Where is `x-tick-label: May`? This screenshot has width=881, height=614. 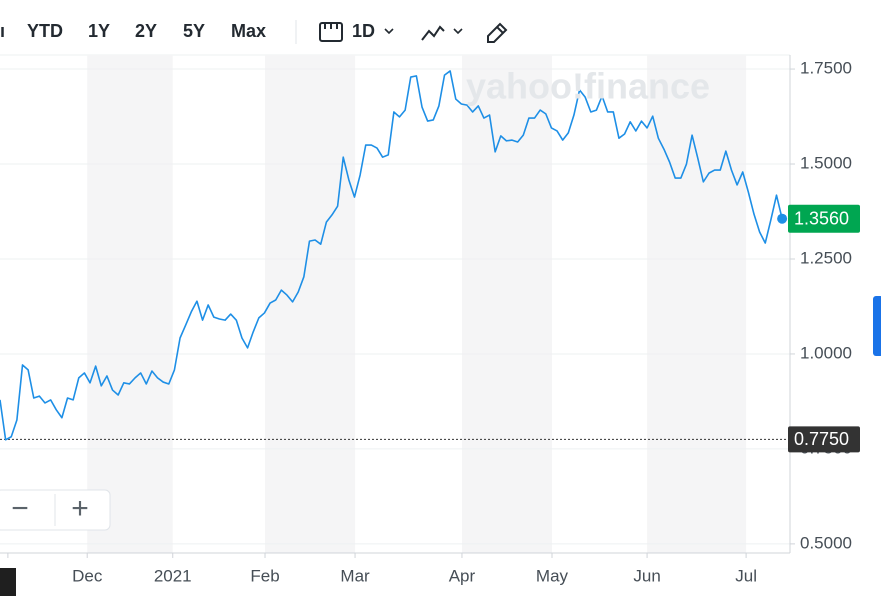
x-tick-label: May is located at coordinates (552, 575).